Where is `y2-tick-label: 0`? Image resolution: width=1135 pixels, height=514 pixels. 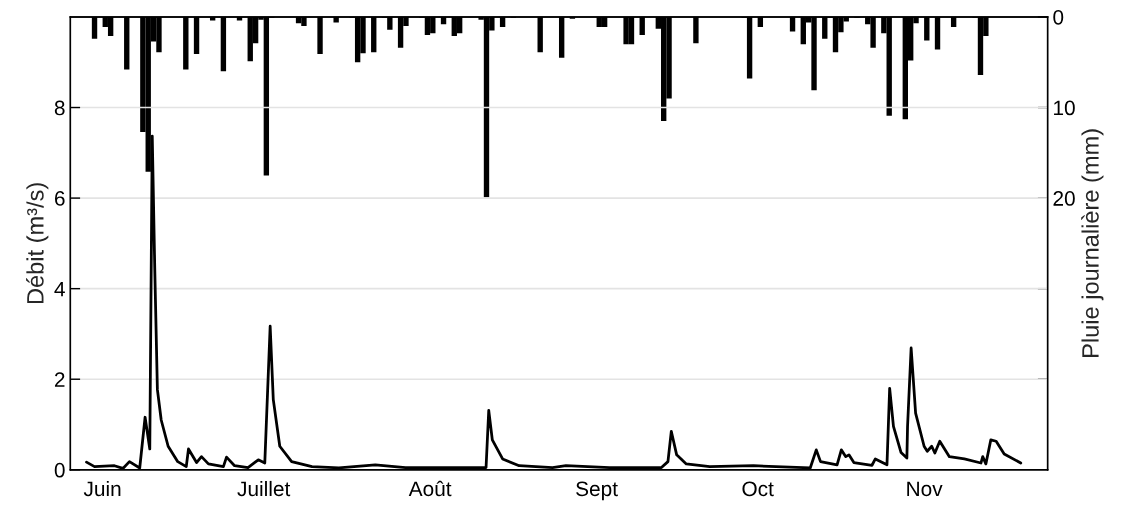 y2-tick-label: 0 is located at coordinates (1058, 17).